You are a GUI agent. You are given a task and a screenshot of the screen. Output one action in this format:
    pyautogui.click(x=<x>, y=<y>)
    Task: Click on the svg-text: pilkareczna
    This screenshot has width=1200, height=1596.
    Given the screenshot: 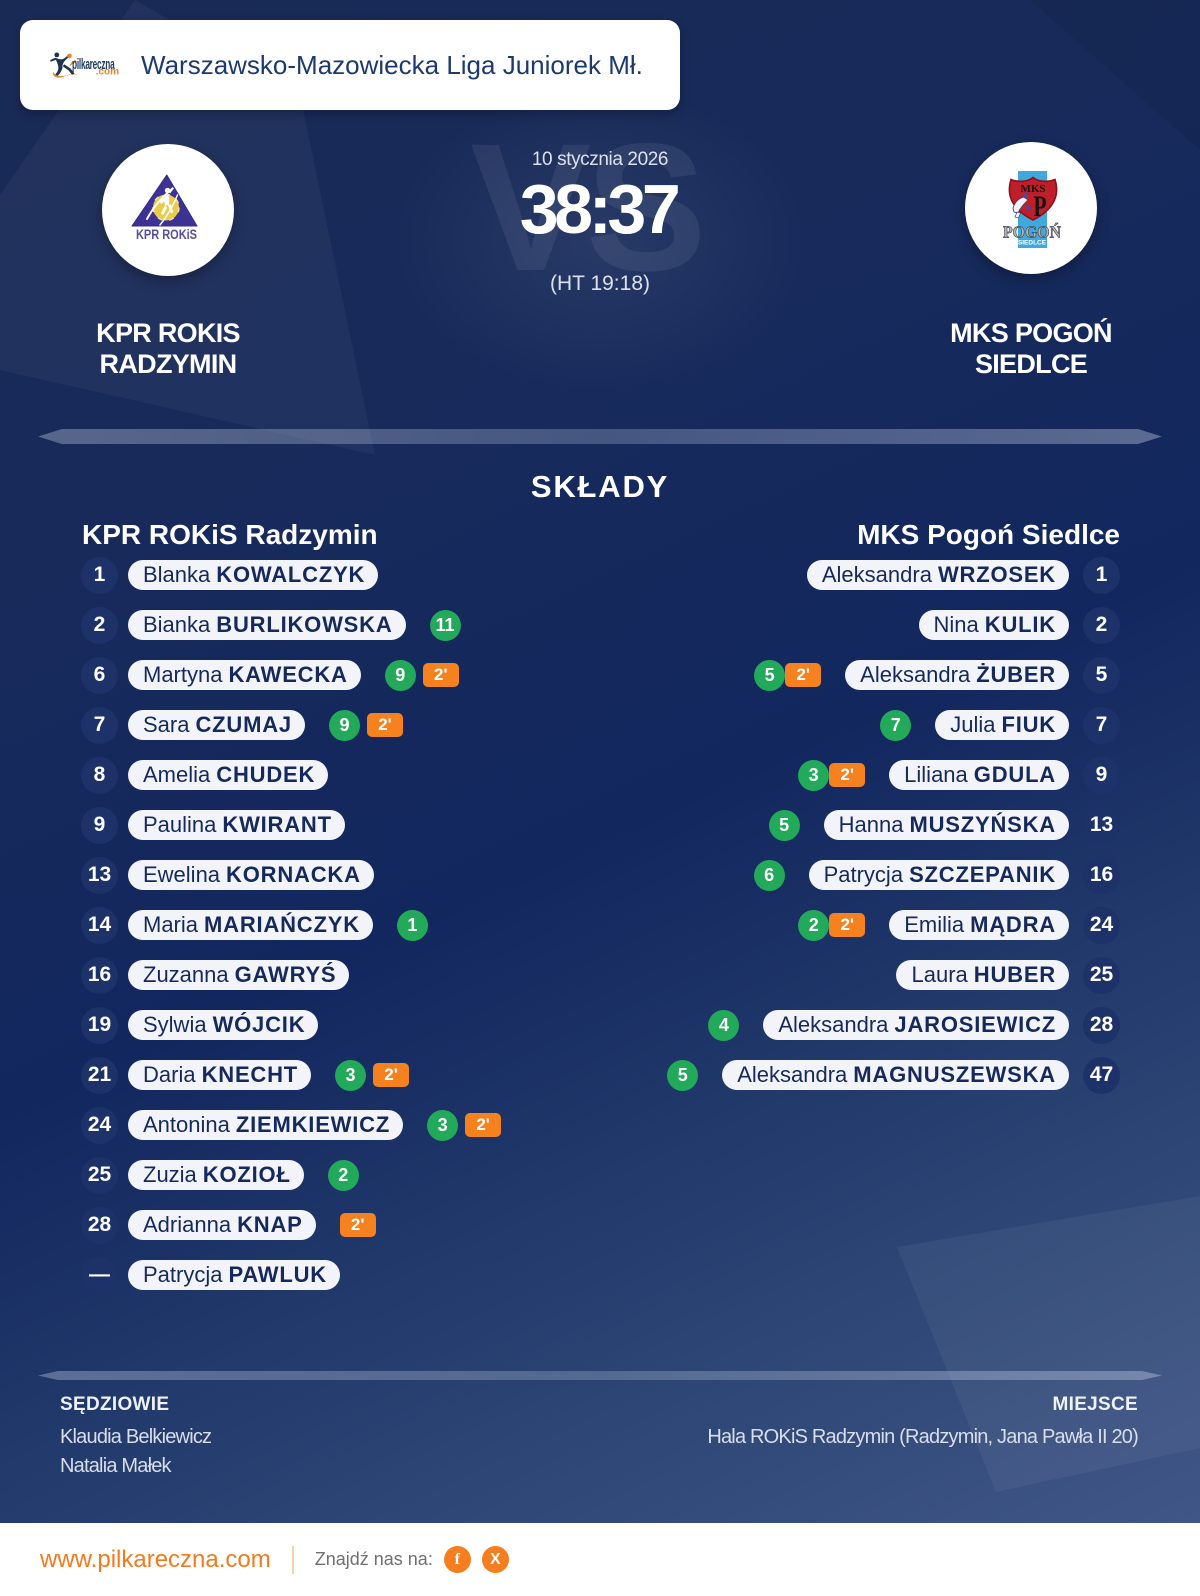 What is the action you would take?
    pyautogui.click(x=93, y=63)
    